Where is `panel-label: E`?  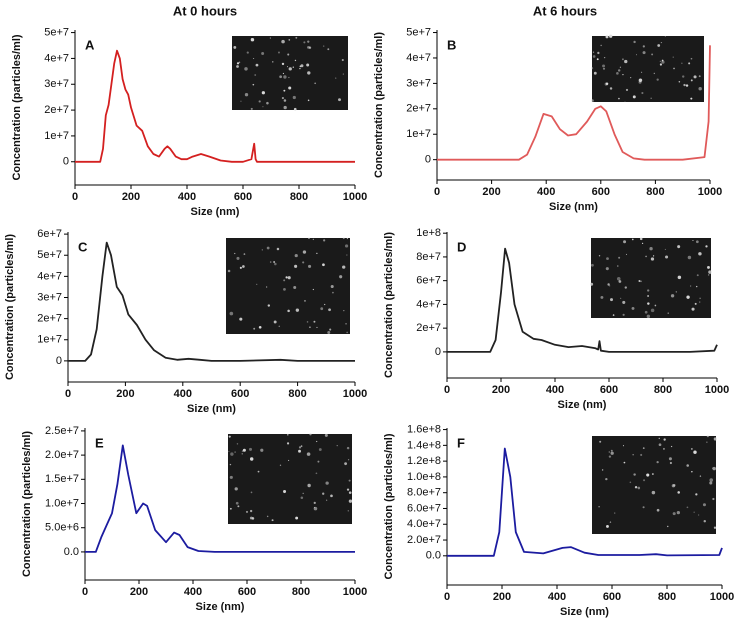
panel-label: E is located at coordinates (99, 442).